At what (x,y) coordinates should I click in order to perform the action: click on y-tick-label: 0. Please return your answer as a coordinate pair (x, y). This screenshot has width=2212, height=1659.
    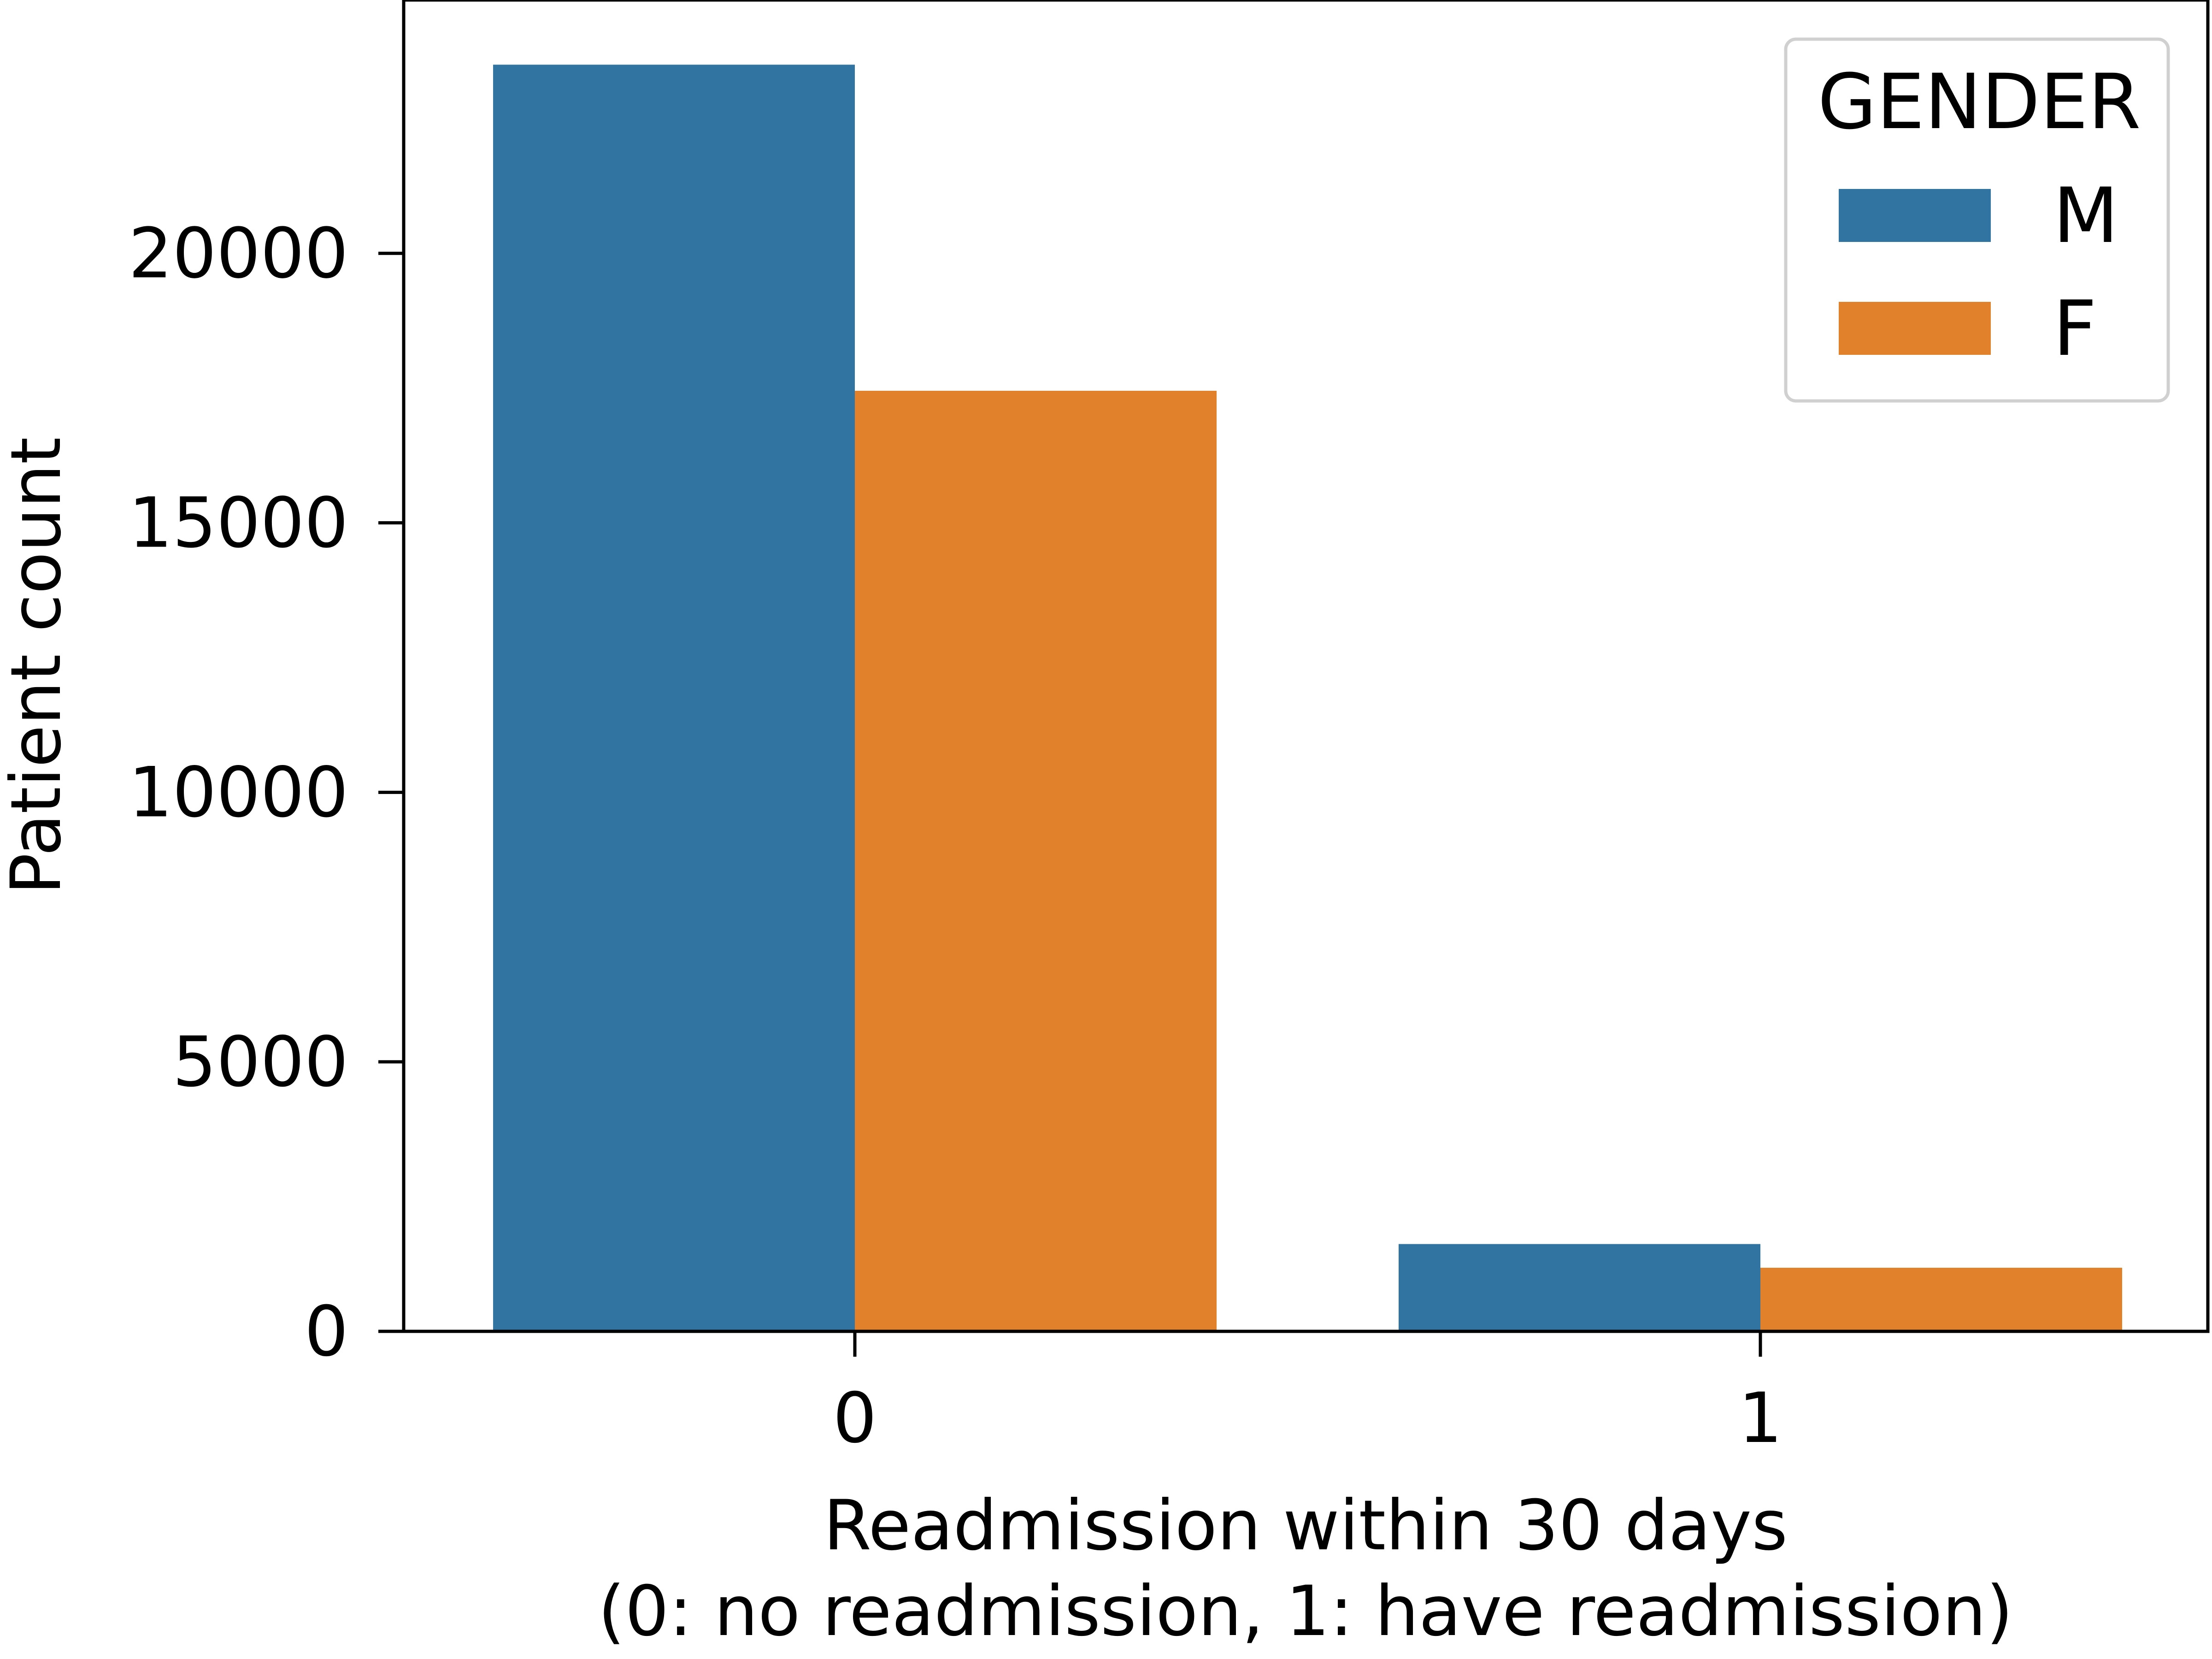
    Looking at the image, I should click on (326, 1332).